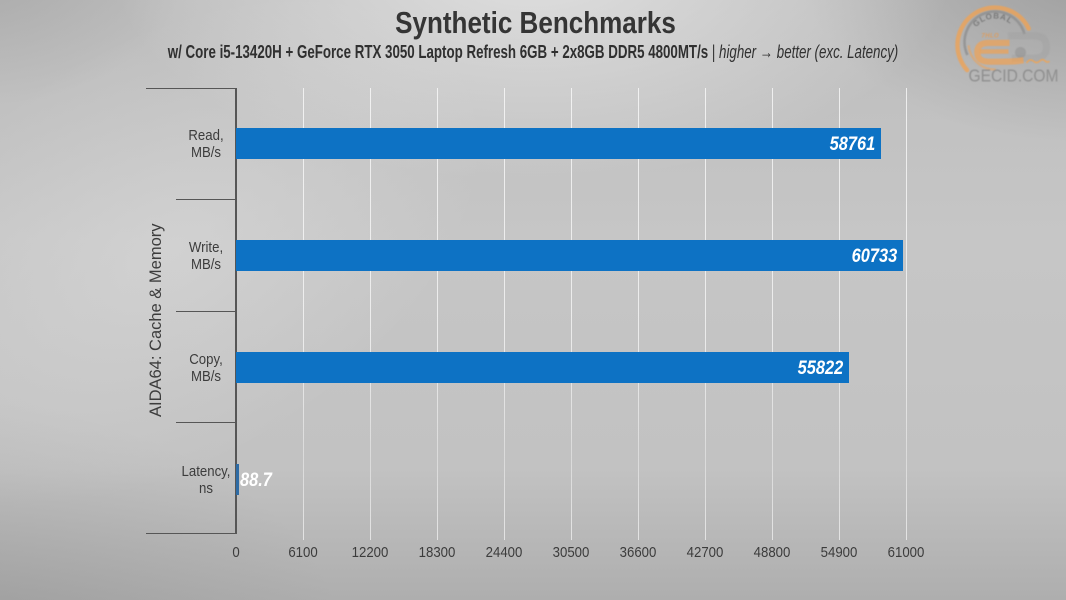 The width and height of the screenshot is (1066, 600). I want to click on svg-text: 7HLO, so click(991, 37).